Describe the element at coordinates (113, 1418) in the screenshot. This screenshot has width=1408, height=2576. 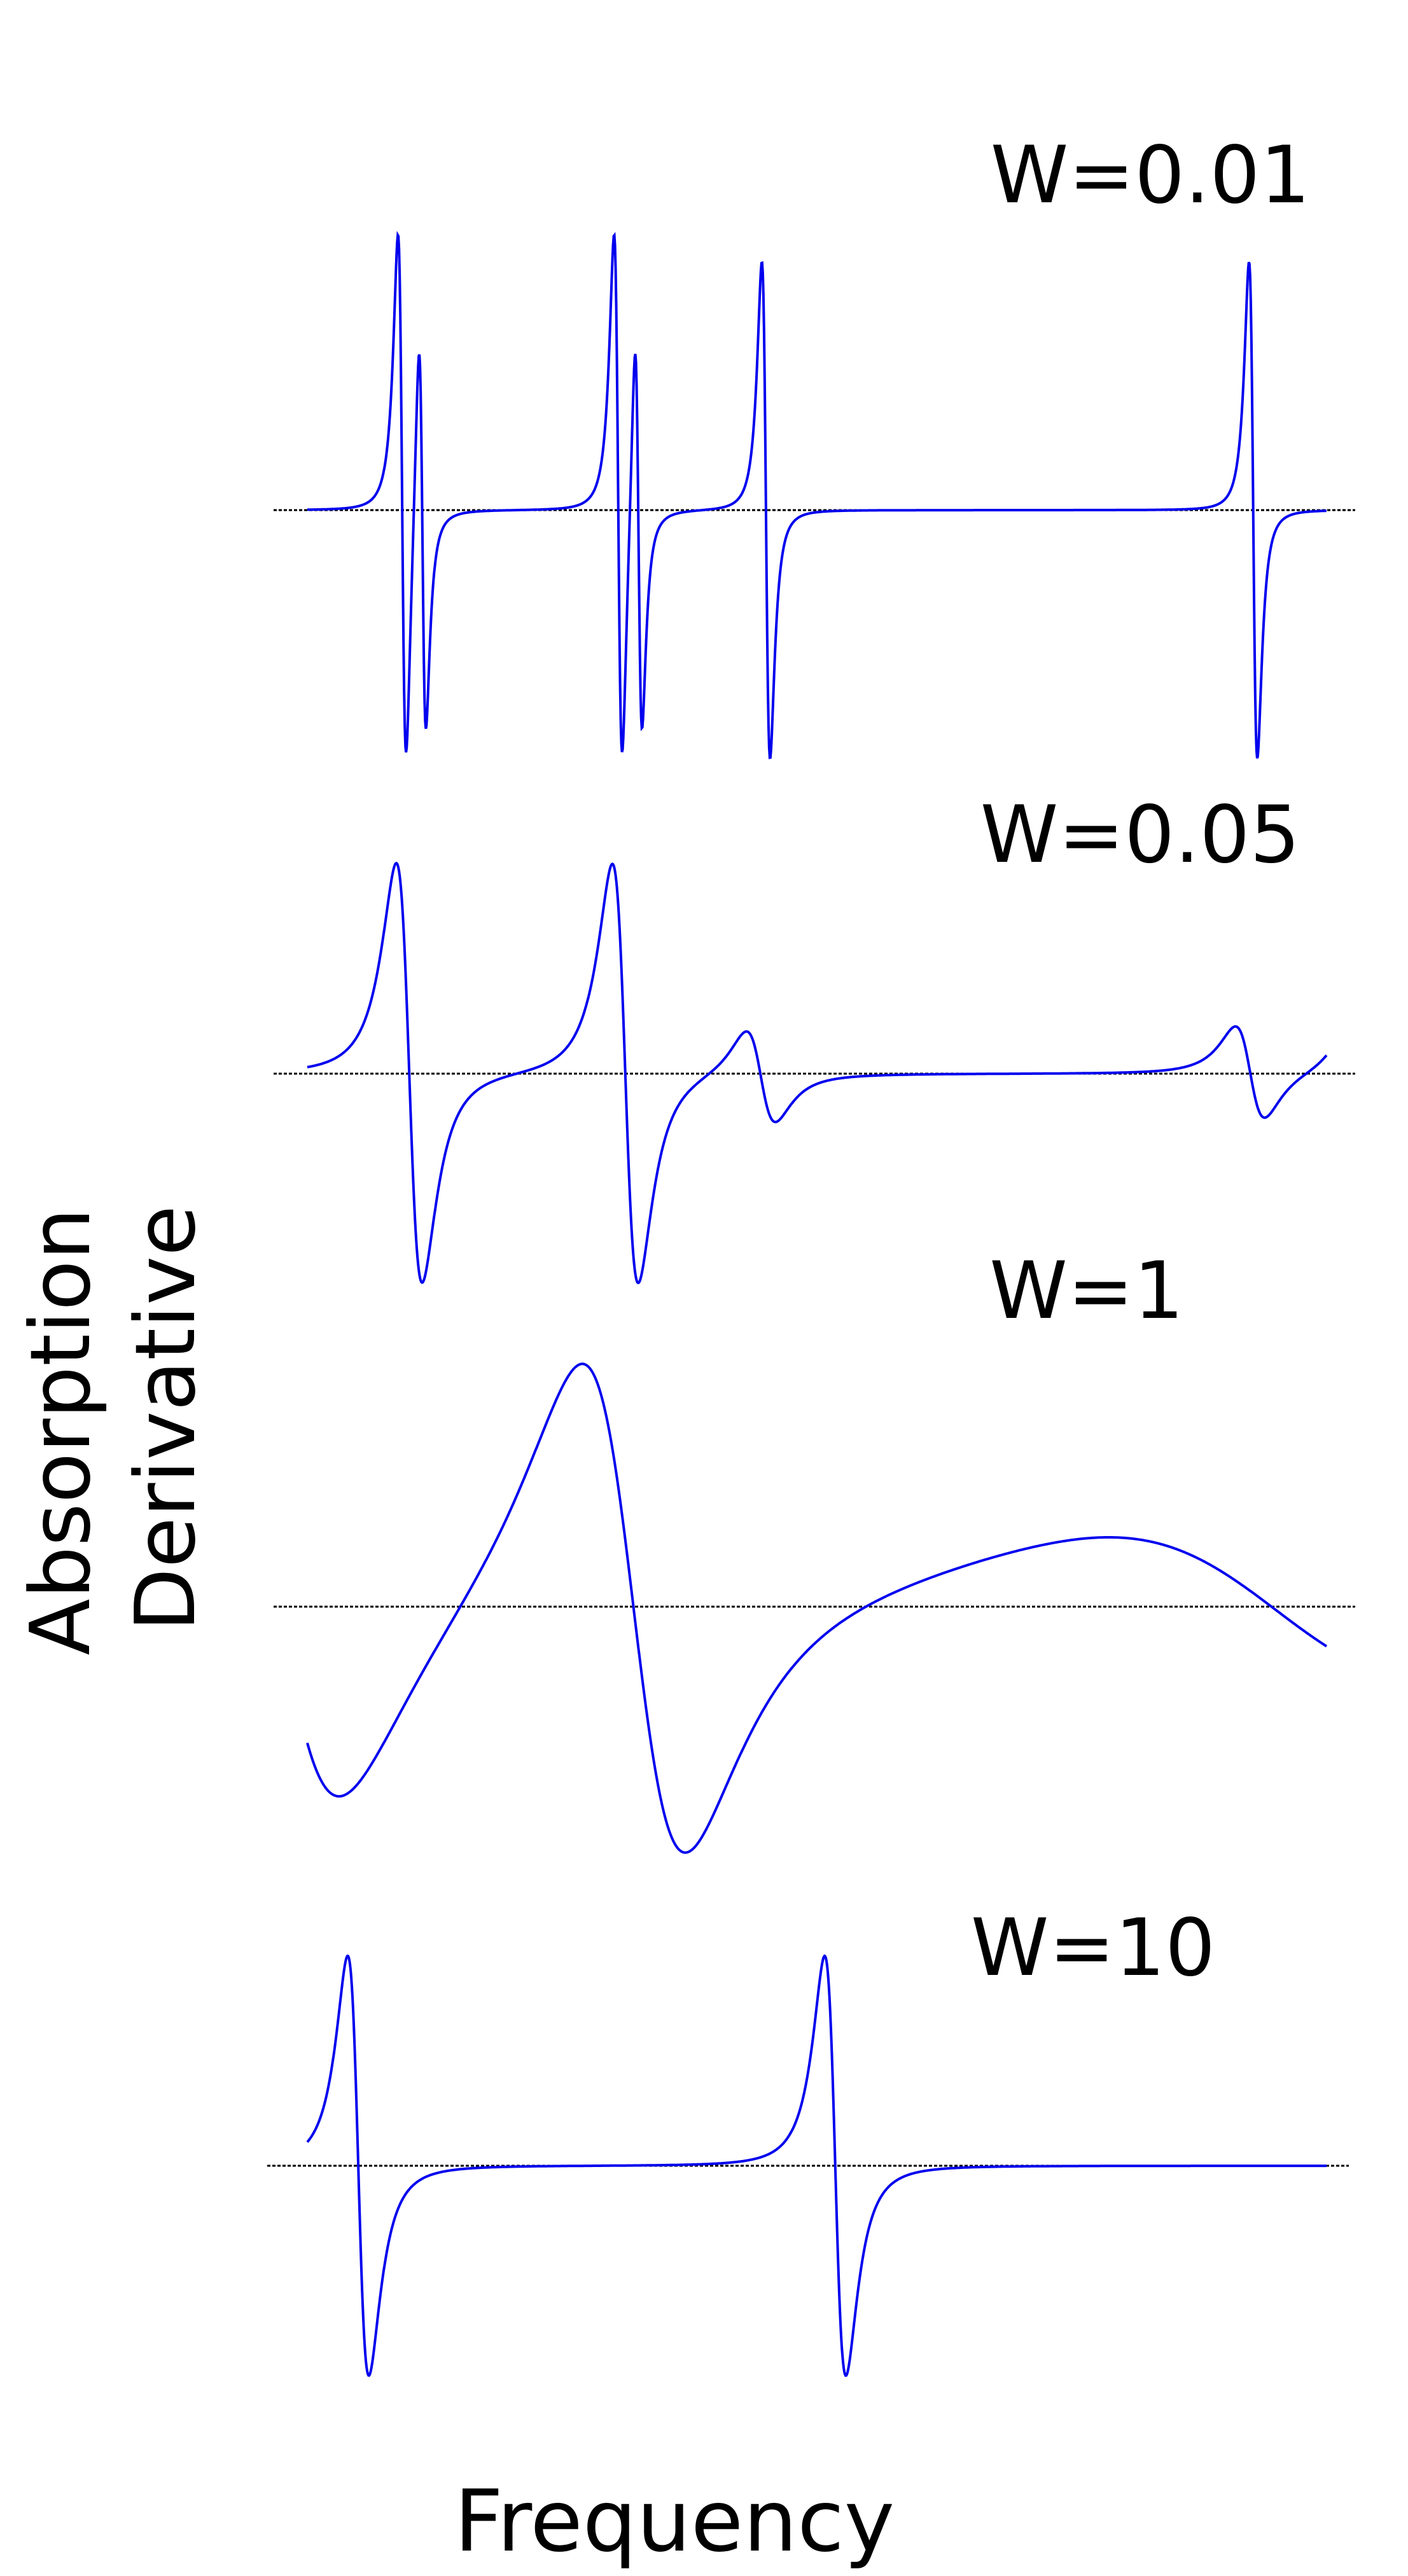
I see `y-axis-label: Absorption Derivative` at that location.